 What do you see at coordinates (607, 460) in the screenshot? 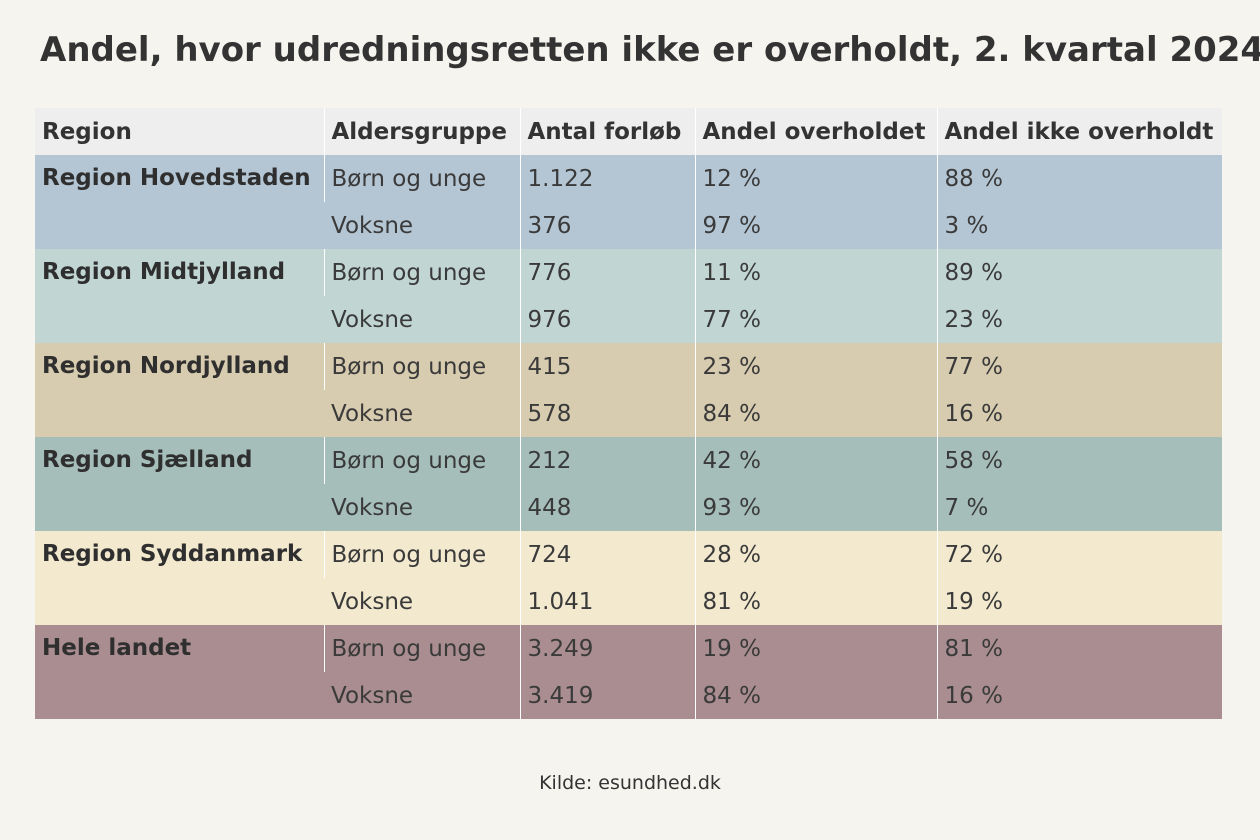
I see `count-cell: 212` at bounding box center [607, 460].